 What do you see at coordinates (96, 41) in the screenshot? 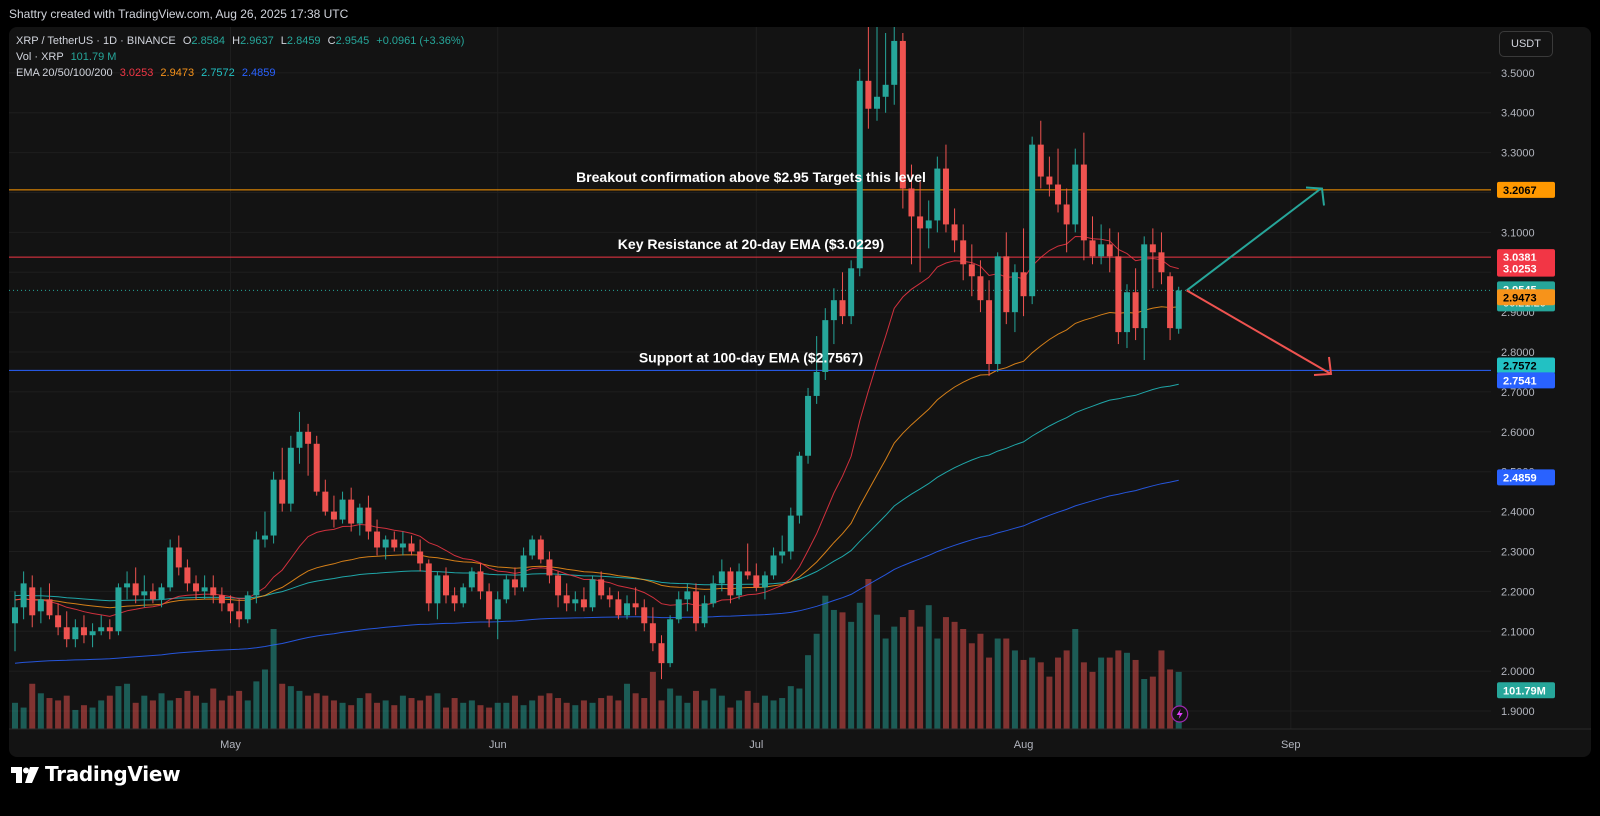
I see `symbol-label: XRP / TetherUS · 1D · BINANCE` at bounding box center [96, 41].